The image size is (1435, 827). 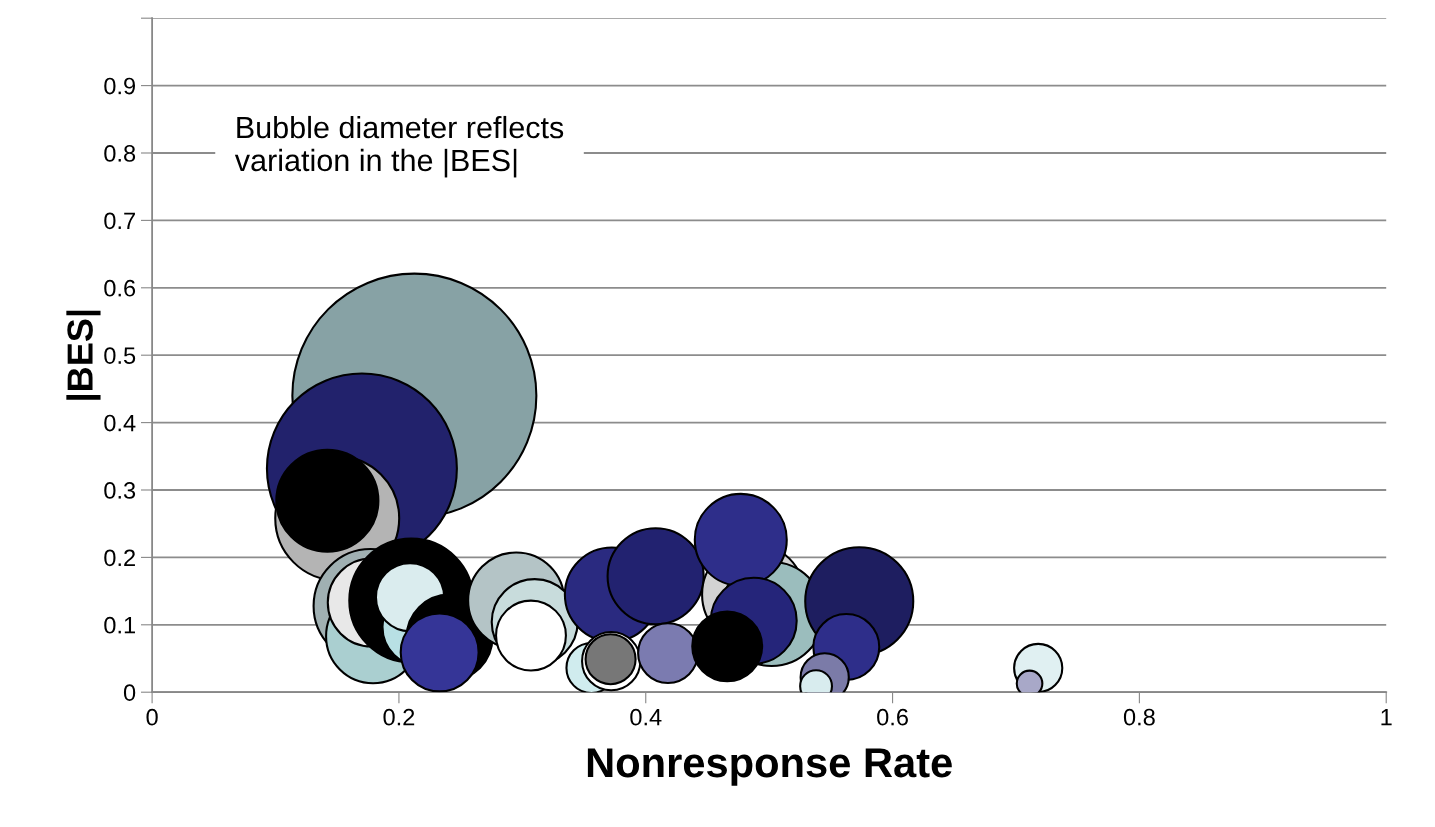 I want to click on x-tick-label: 0, so click(x=152, y=717).